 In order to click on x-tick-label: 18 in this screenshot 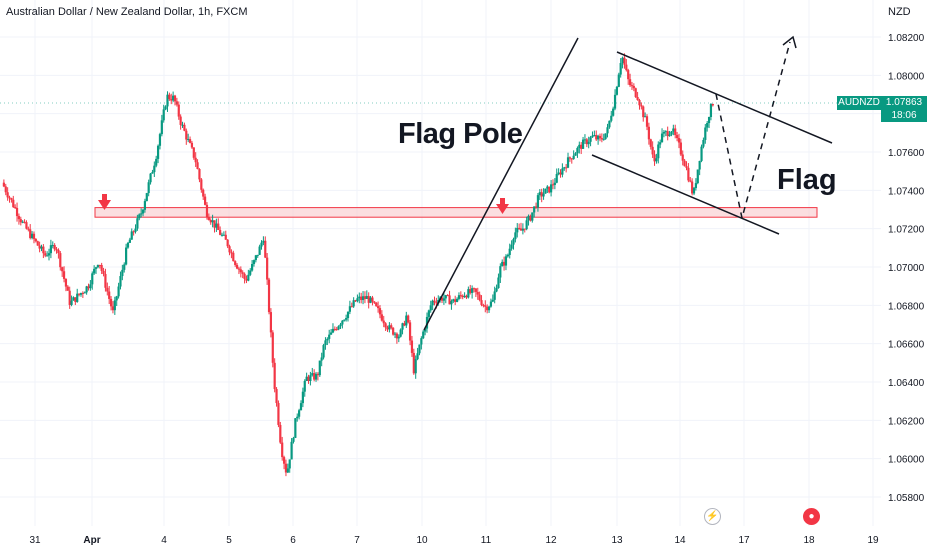, I will do `click(809, 540)`.